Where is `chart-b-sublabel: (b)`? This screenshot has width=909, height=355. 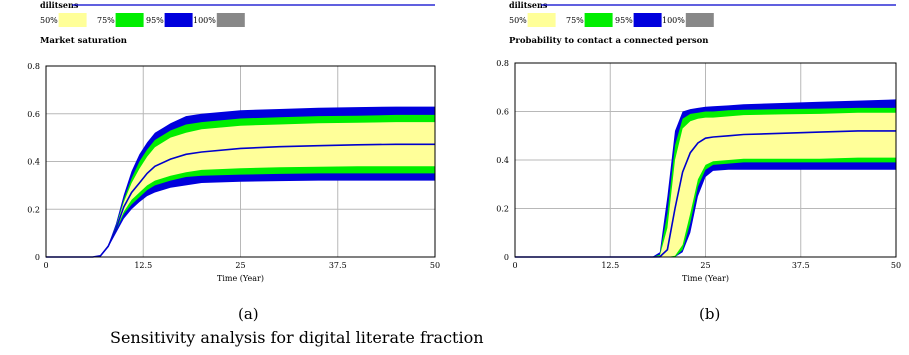
chart-b-sublabel: (b) is located at coordinates (710, 314).